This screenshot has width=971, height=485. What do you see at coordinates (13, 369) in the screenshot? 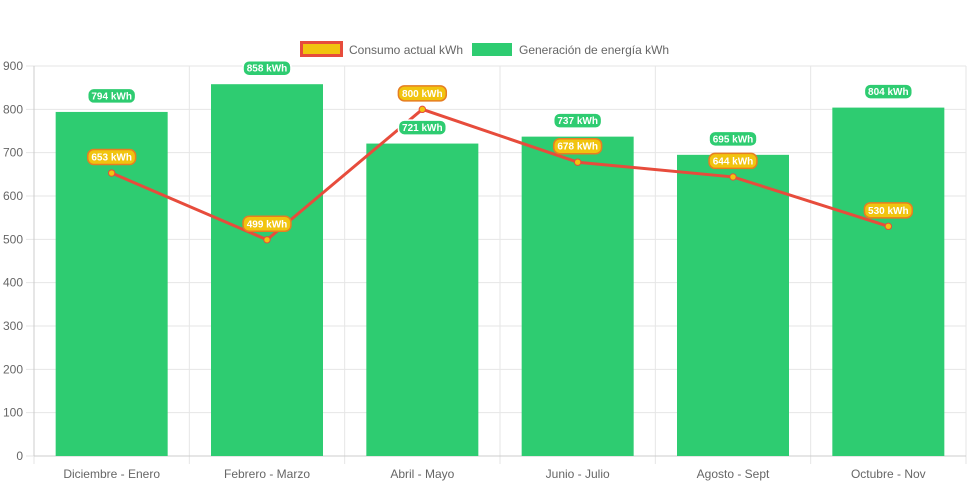
I see `y-tick-label: 200` at bounding box center [13, 369].